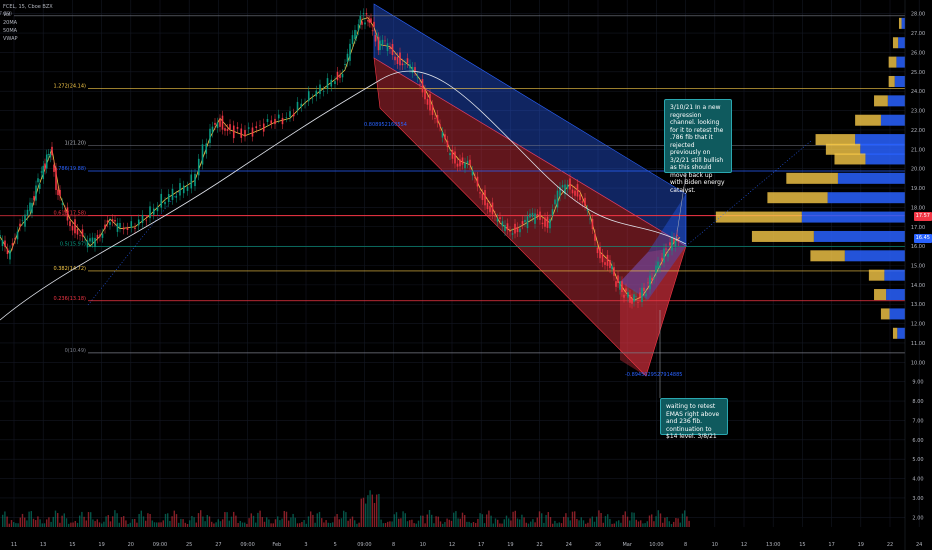 The image size is (932, 550). Describe the element at coordinates (10, 39) in the screenshot. I see `legend-indicator-vwap: VWAP` at that location.